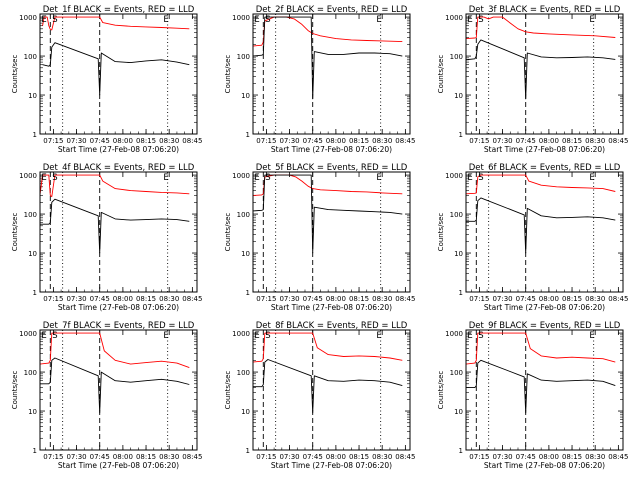 This screenshot has height=480, width=640. Describe the element at coordinates (545, 326) in the screenshot. I see `chart-title: Det_9f BLACK = Events, RED = LLD` at that location.